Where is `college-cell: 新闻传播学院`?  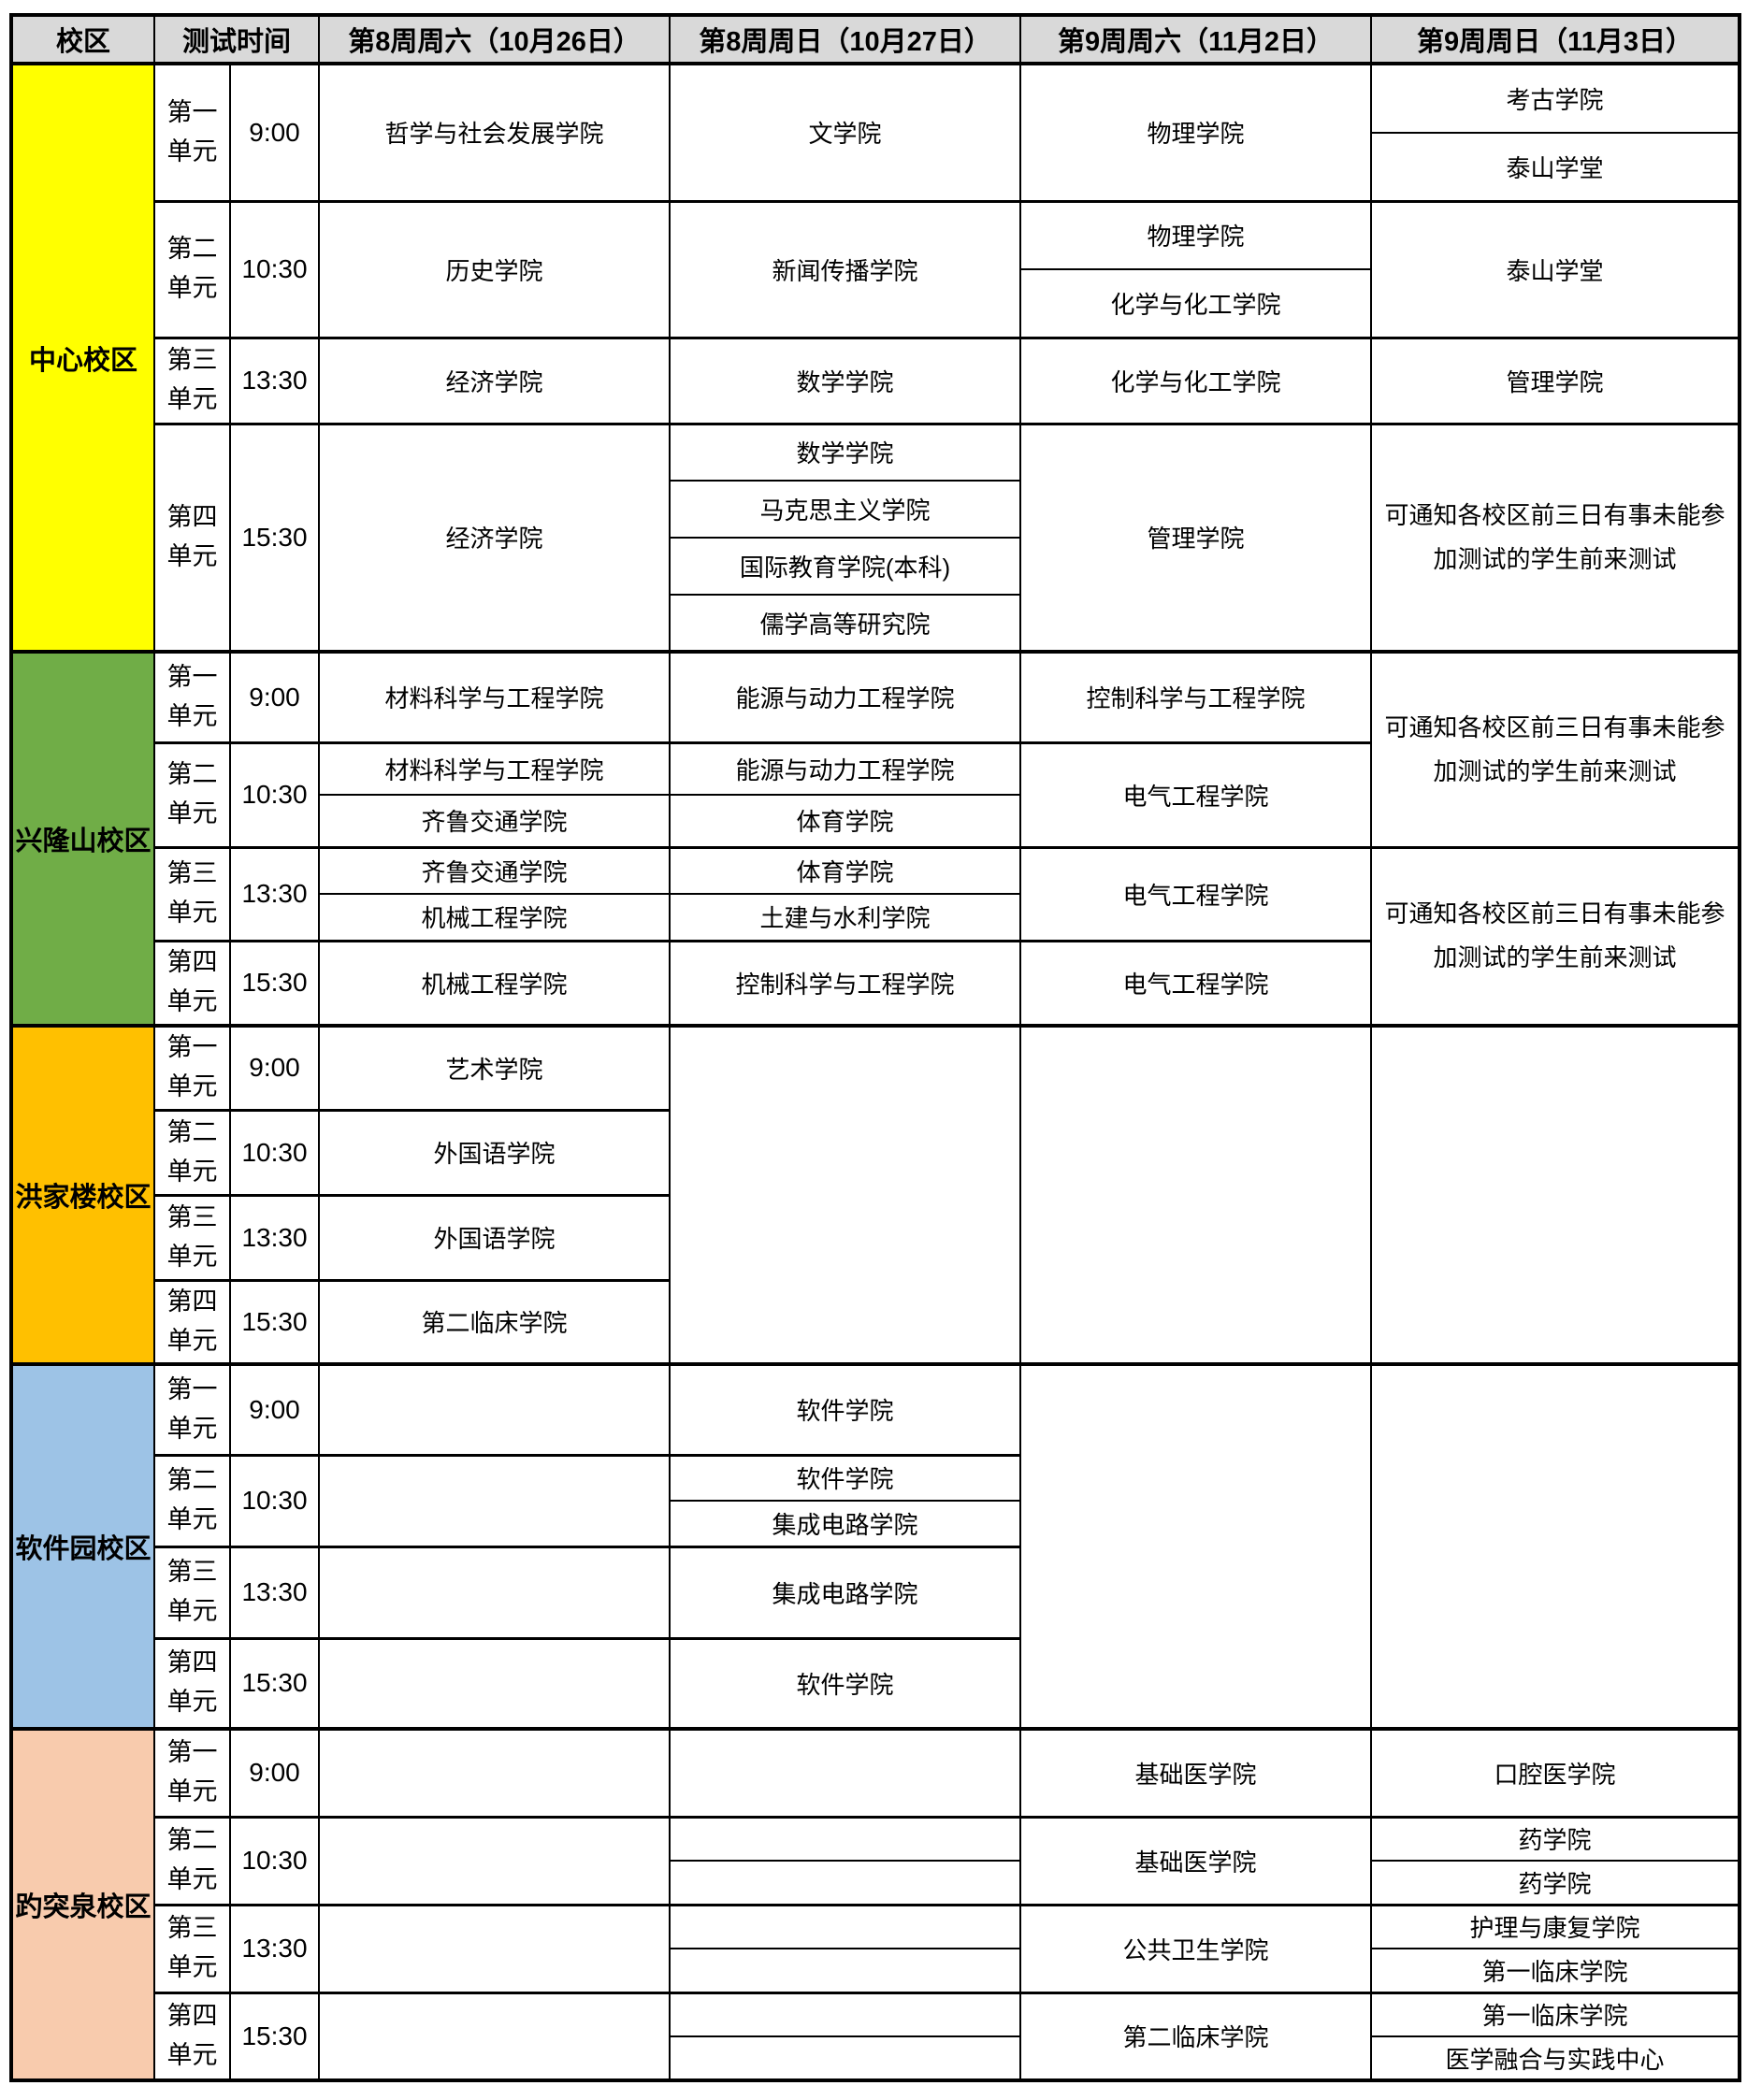
college-cell: 新闻传播学院 is located at coordinates (845, 268).